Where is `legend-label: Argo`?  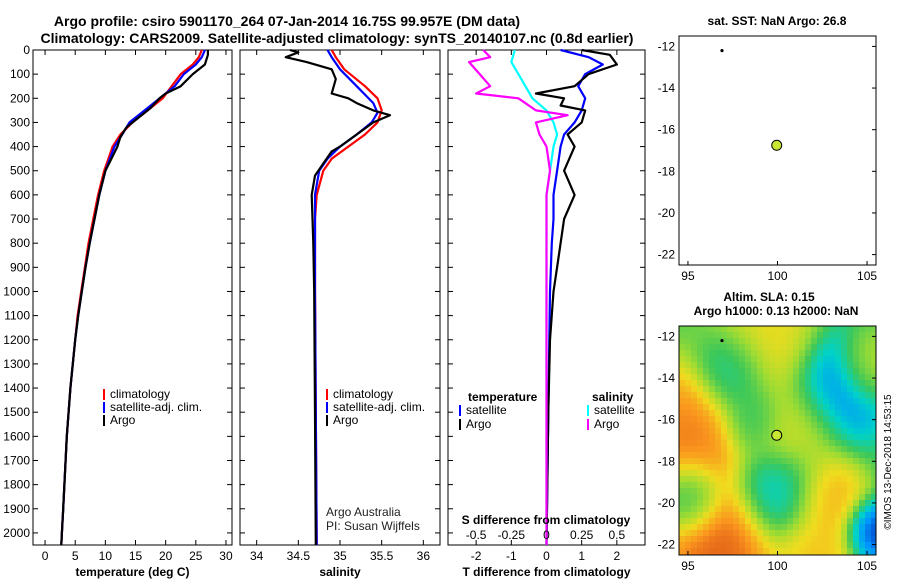 legend-label: Argo is located at coordinates (346, 420).